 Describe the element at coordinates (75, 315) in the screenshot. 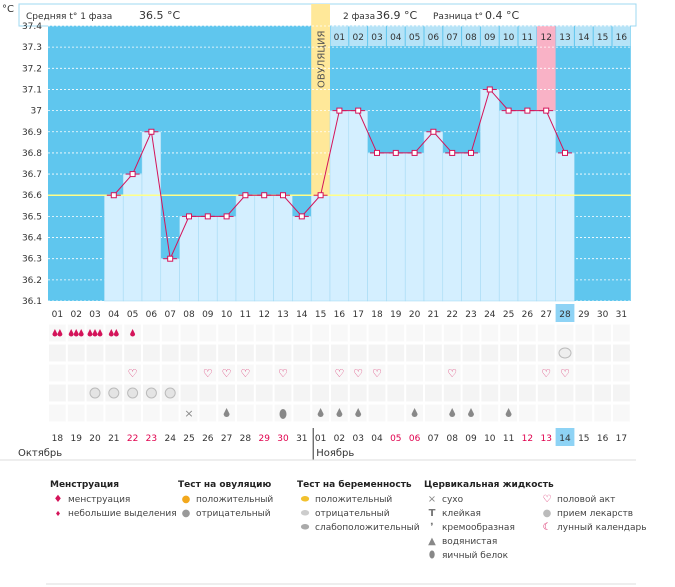

I see `cycle-day-label: 02` at that location.